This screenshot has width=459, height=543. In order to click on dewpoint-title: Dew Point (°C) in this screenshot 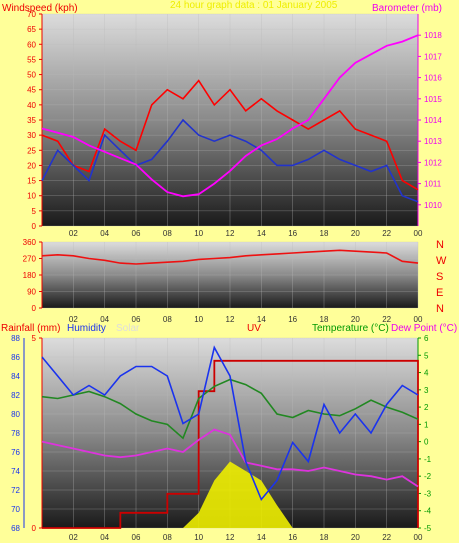, I will do `click(424, 328)`.